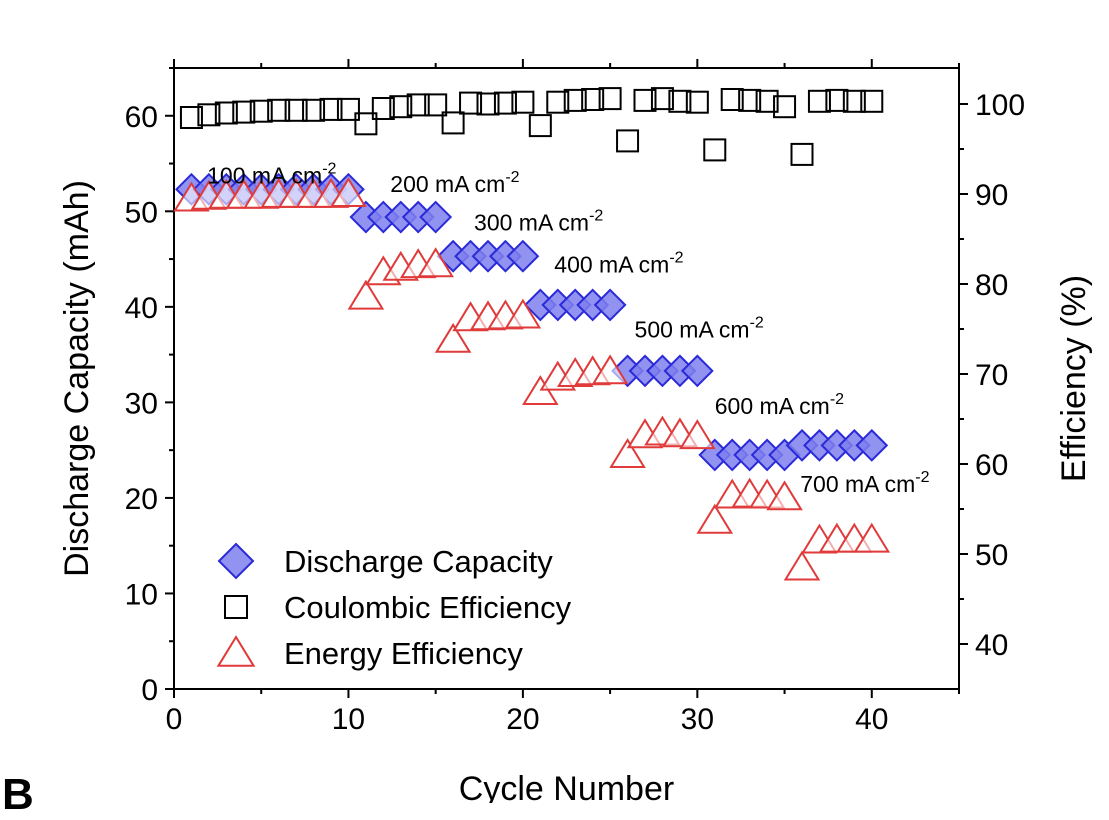  I want to click on y-tick-label: 20, so click(141, 499).